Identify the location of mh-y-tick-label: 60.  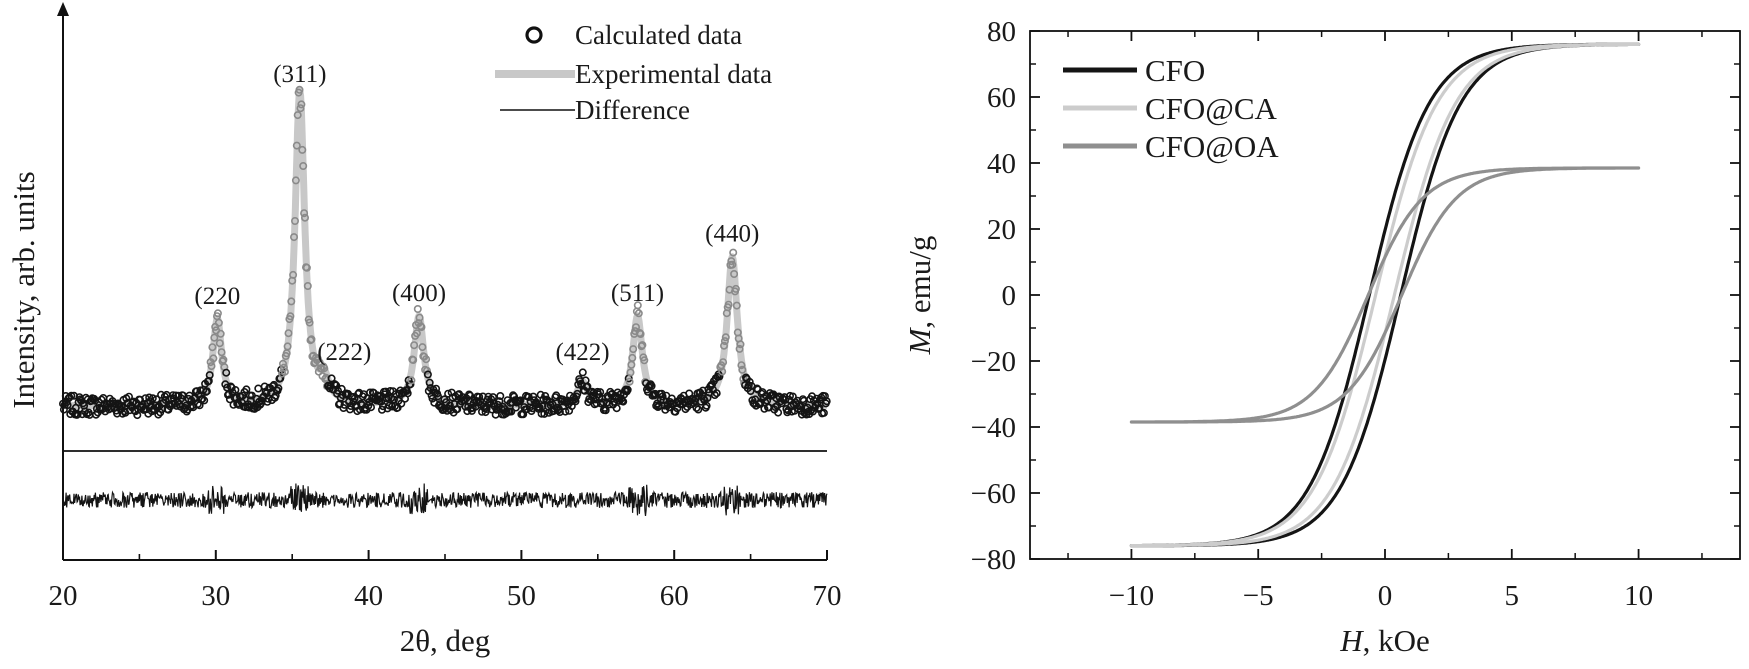
(1001, 98).